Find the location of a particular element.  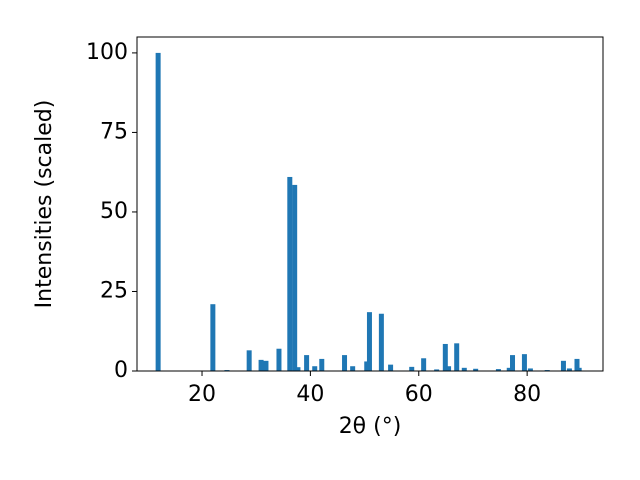

x-tick-label: 60 is located at coordinates (419, 394).